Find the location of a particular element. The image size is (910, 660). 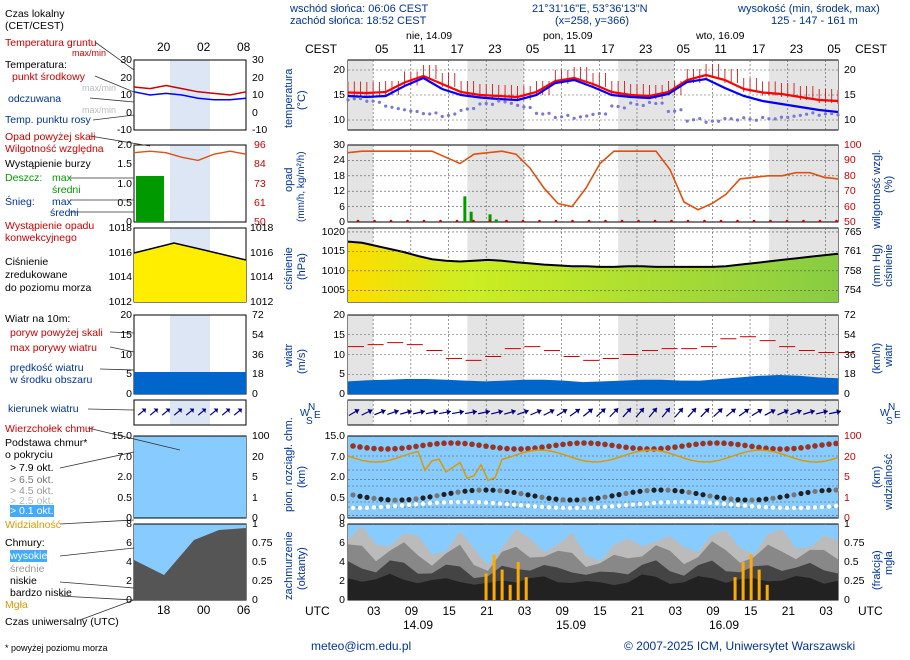

legend-visibility: Widzialność is located at coordinates (33, 525).